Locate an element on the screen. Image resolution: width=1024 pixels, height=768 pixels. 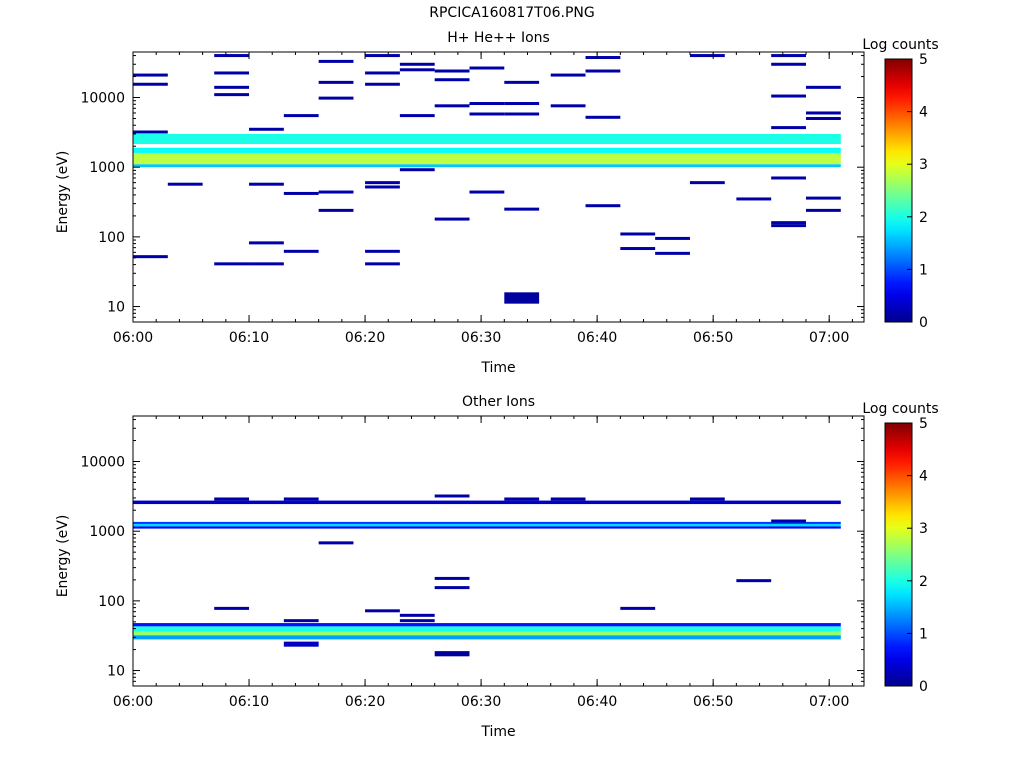
figure-title: RPCICA160817T06.PNG is located at coordinates (512, 13).